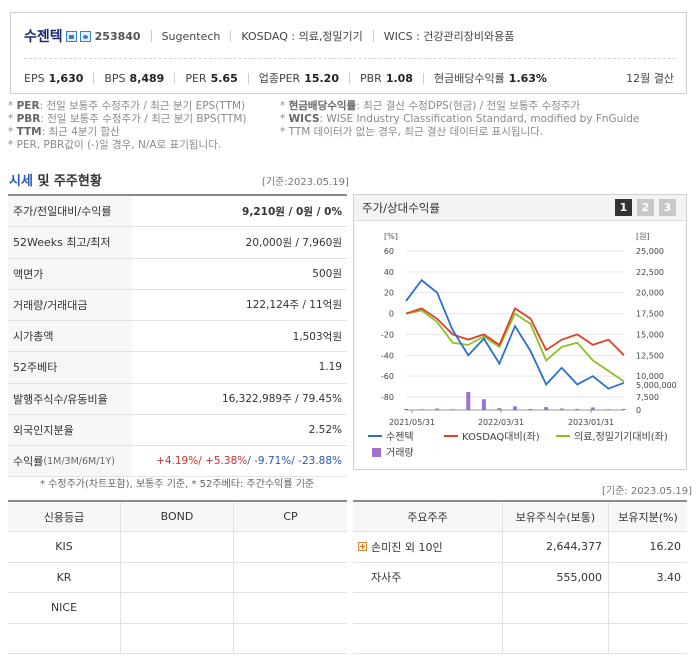 This screenshot has height=662, width=699. I want to click on section-title-rest: 및 주주현황, so click(67, 181).